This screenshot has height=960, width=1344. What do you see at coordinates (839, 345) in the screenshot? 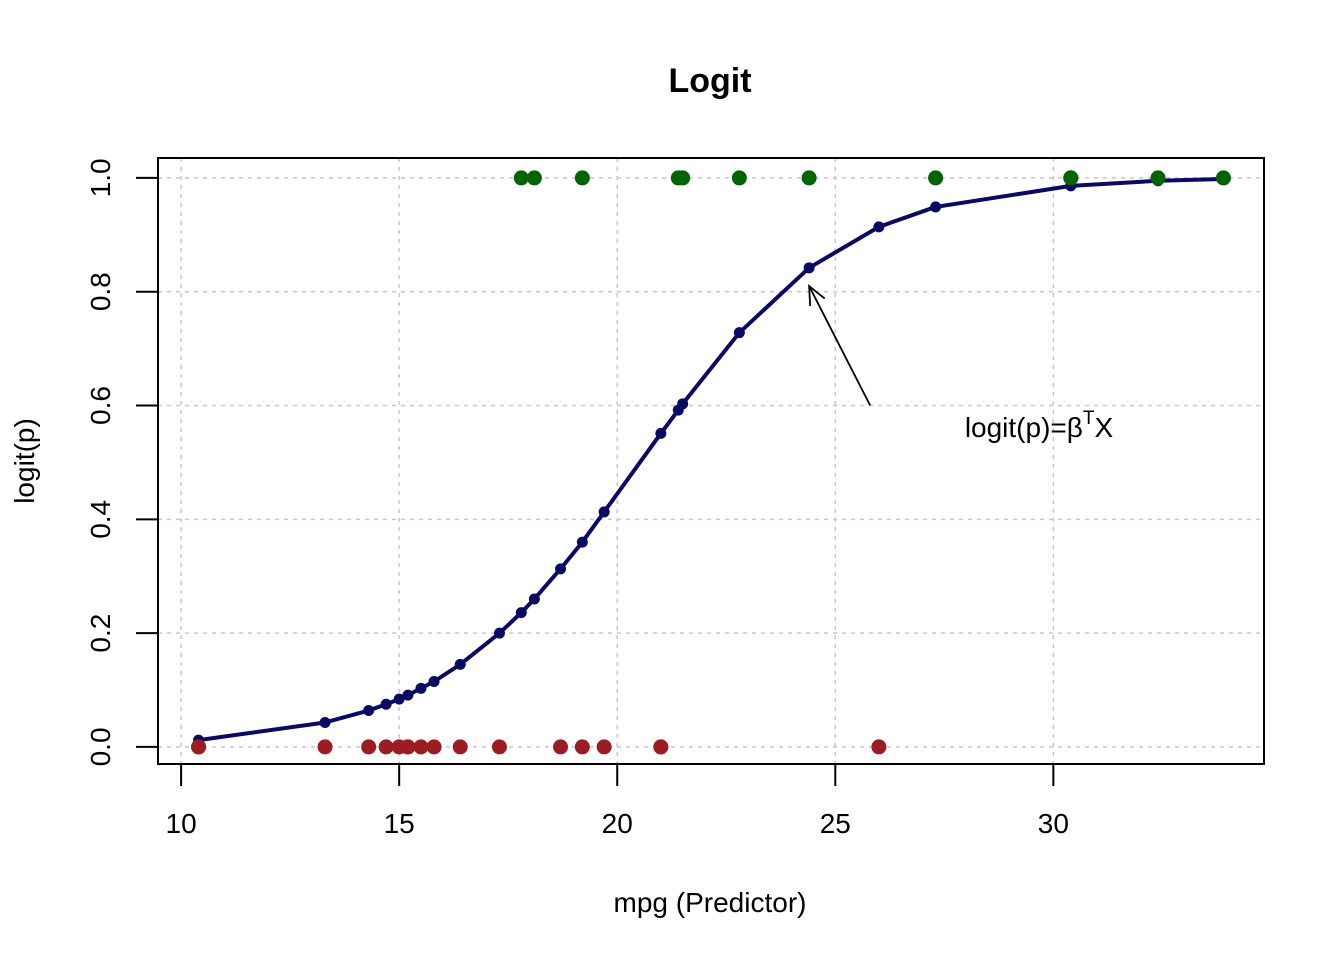
I see `annotation-arrow-line` at bounding box center [839, 345].